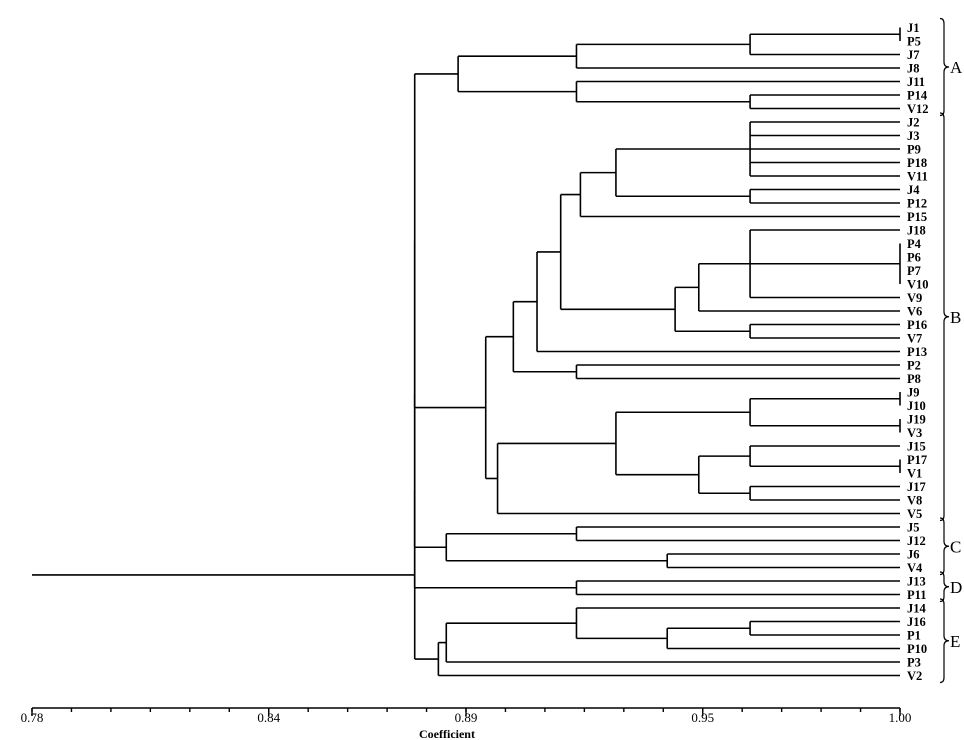 The image size is (964, 740). What do you see at coordinates (914, 312) in the screenshot?
I see `leaf-label: V6` at bounding box center [914, 312].